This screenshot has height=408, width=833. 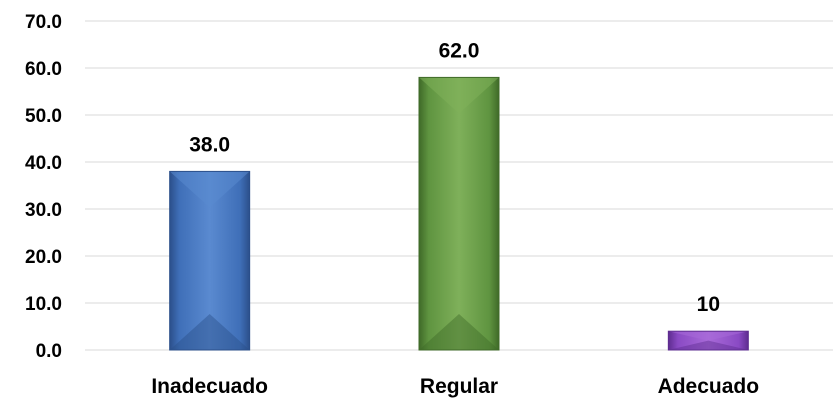 What do you see at coordinates (43, 187) in the screenshot?
I see `y-axis-tick-labels: 0.0 10.0 20.0 30.0 40.0 50.0 60.0 70.0` at bounding box center [43, 187].